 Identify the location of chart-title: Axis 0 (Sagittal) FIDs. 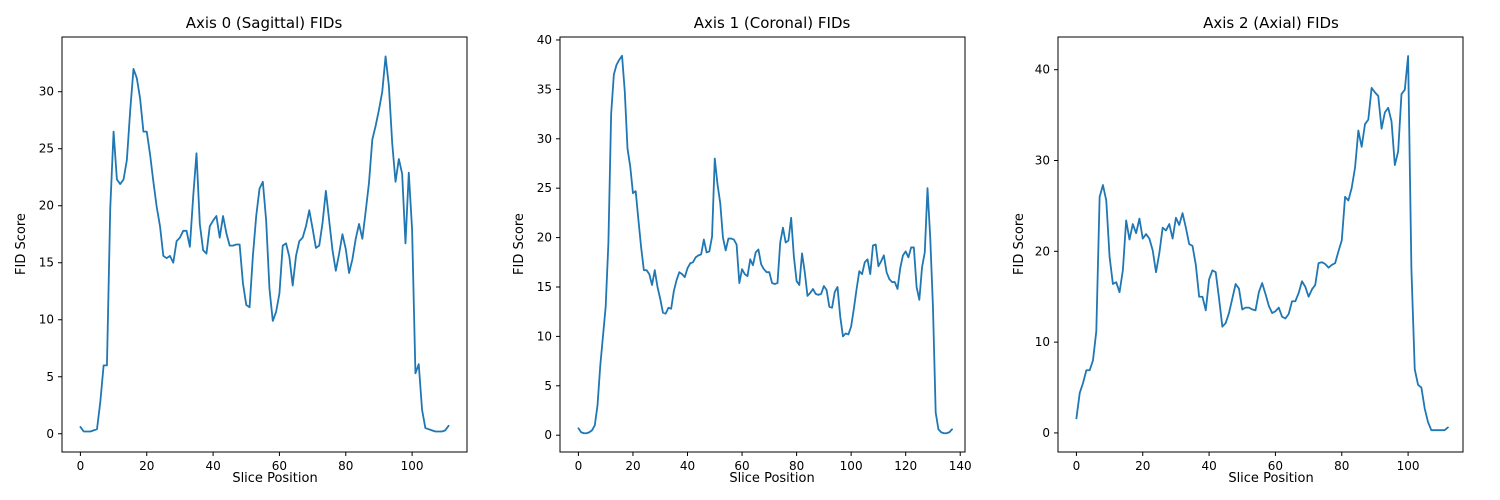
(264, 23).